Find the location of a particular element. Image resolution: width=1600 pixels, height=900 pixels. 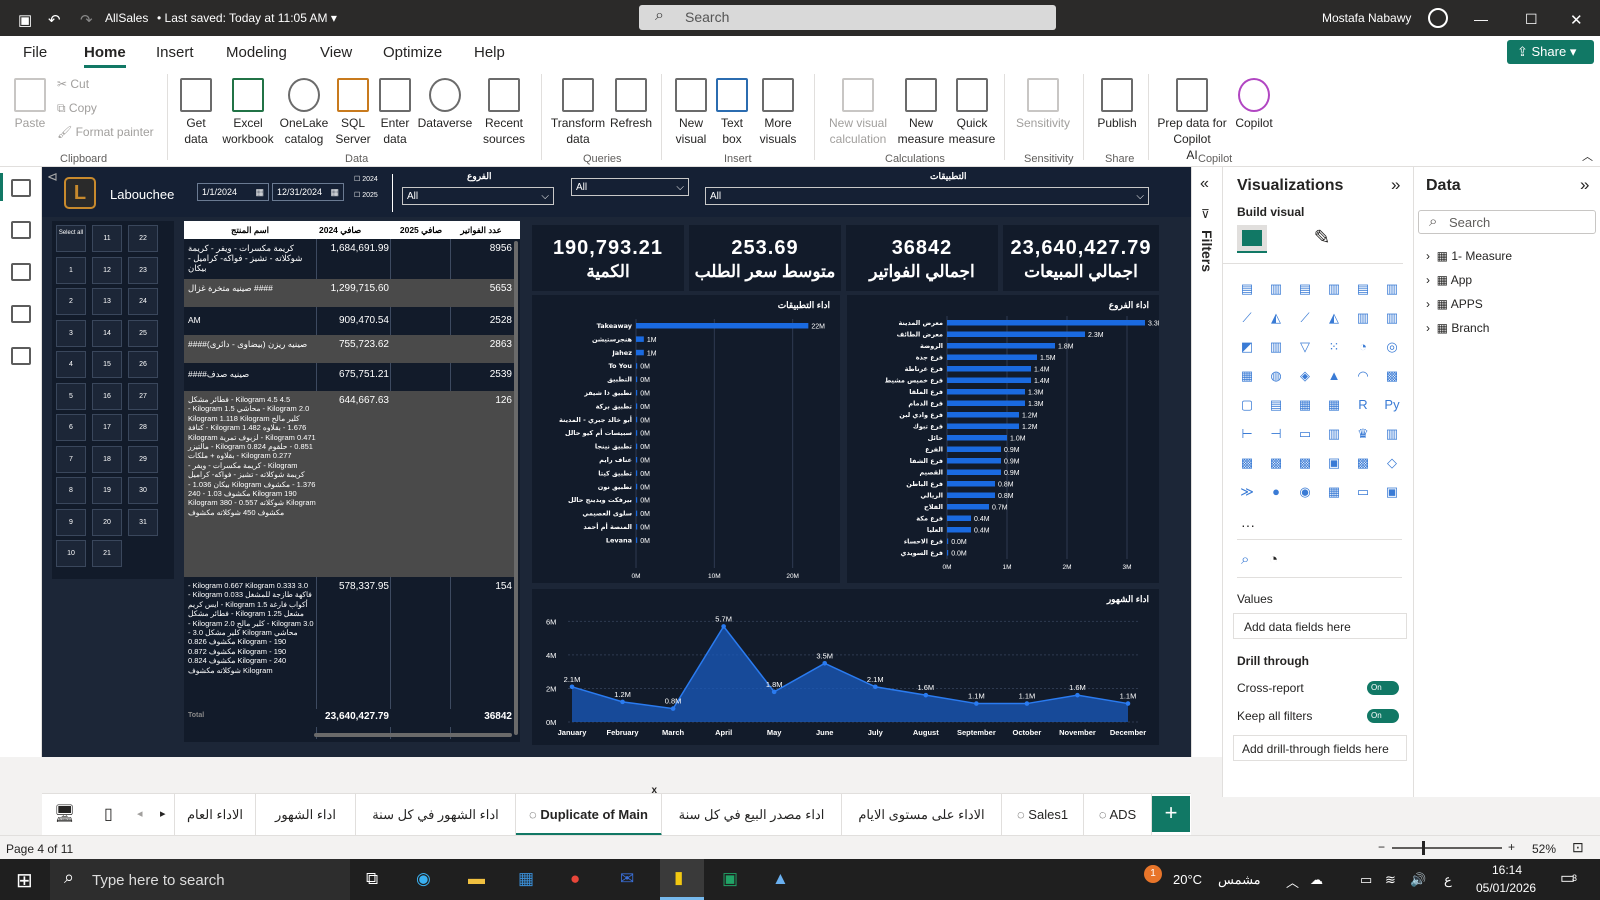

scroll-left-icon: ◂ is located at coordinates (140, 814).